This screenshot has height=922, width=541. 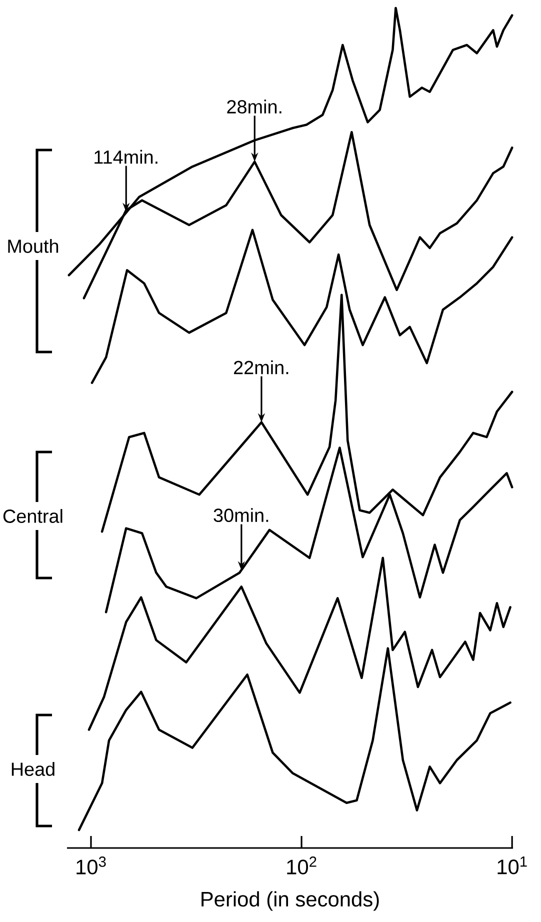 I want to click on x-axis-title: Period (in seconds), so click(x=290, y=901).